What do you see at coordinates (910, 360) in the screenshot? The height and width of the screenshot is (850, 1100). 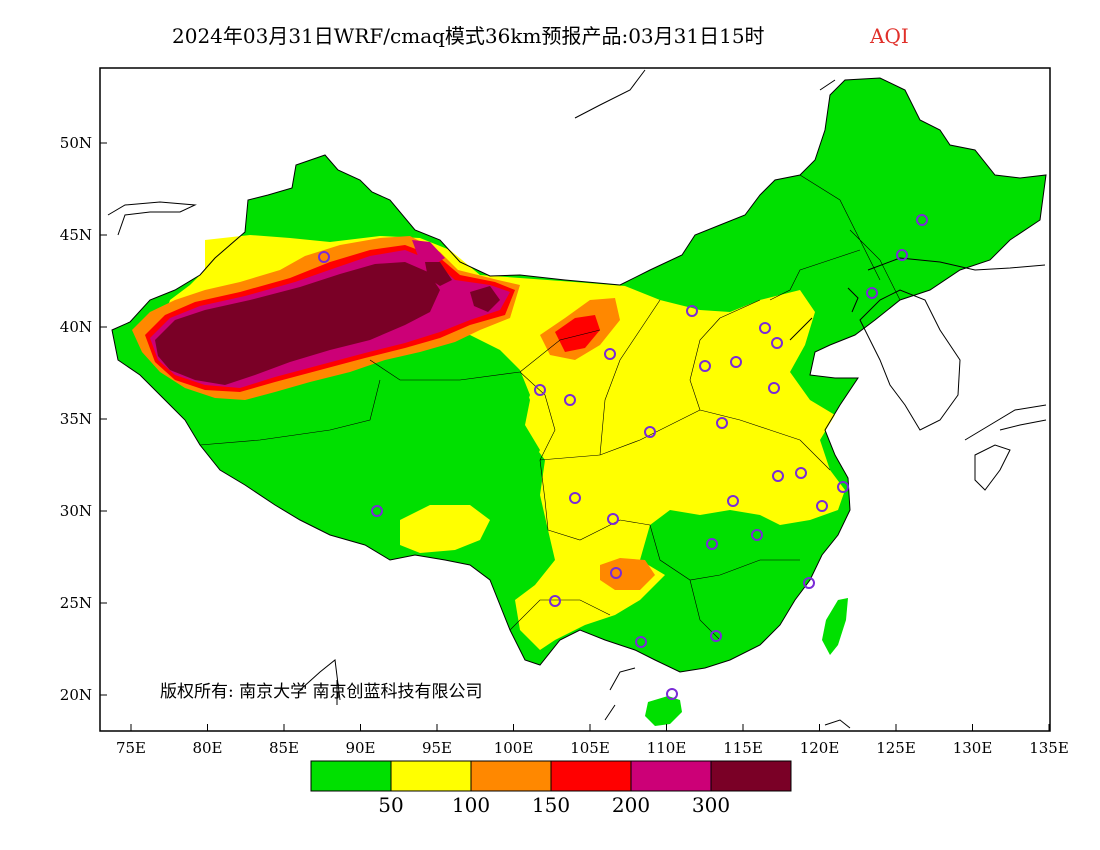 I see `korean-peninsula` at bounding box center [910, 360].